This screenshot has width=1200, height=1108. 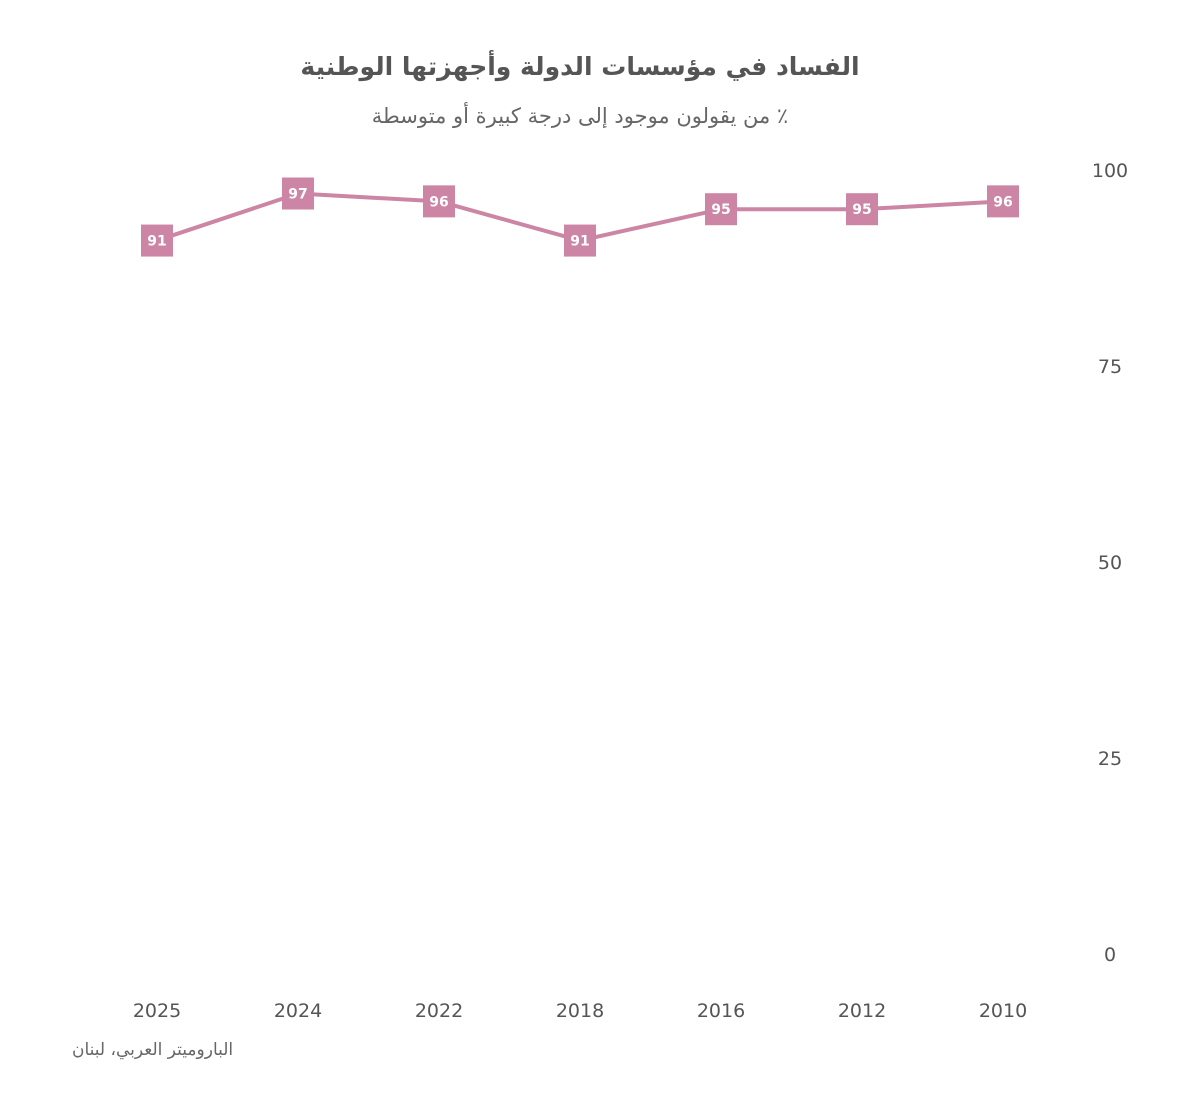 I want to click on data-point-2018, so click(x=580, y=240).